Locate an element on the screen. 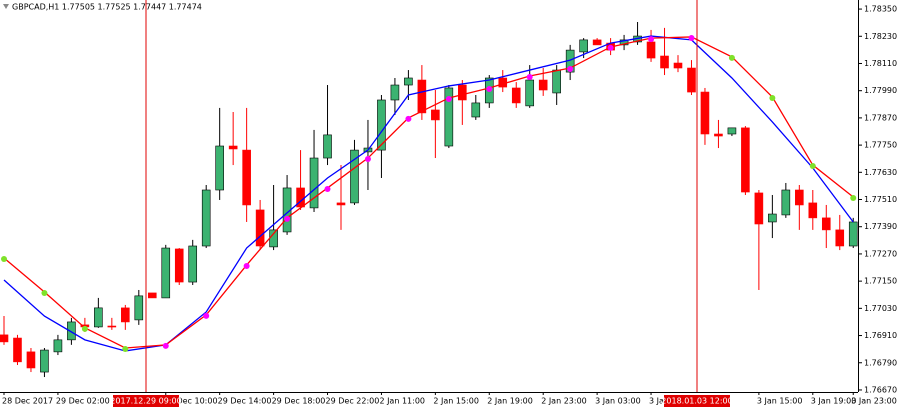  x-tick-label: 29 Dec 14:00 is located at coordinates (245, 401).